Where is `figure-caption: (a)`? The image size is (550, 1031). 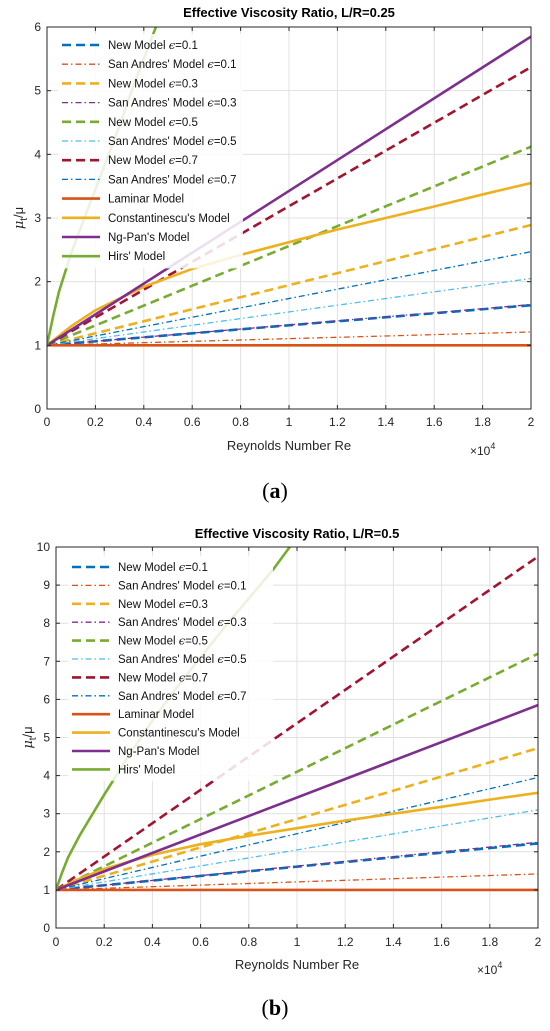
figure-caption: (a) is located at coordinates (275, 490).